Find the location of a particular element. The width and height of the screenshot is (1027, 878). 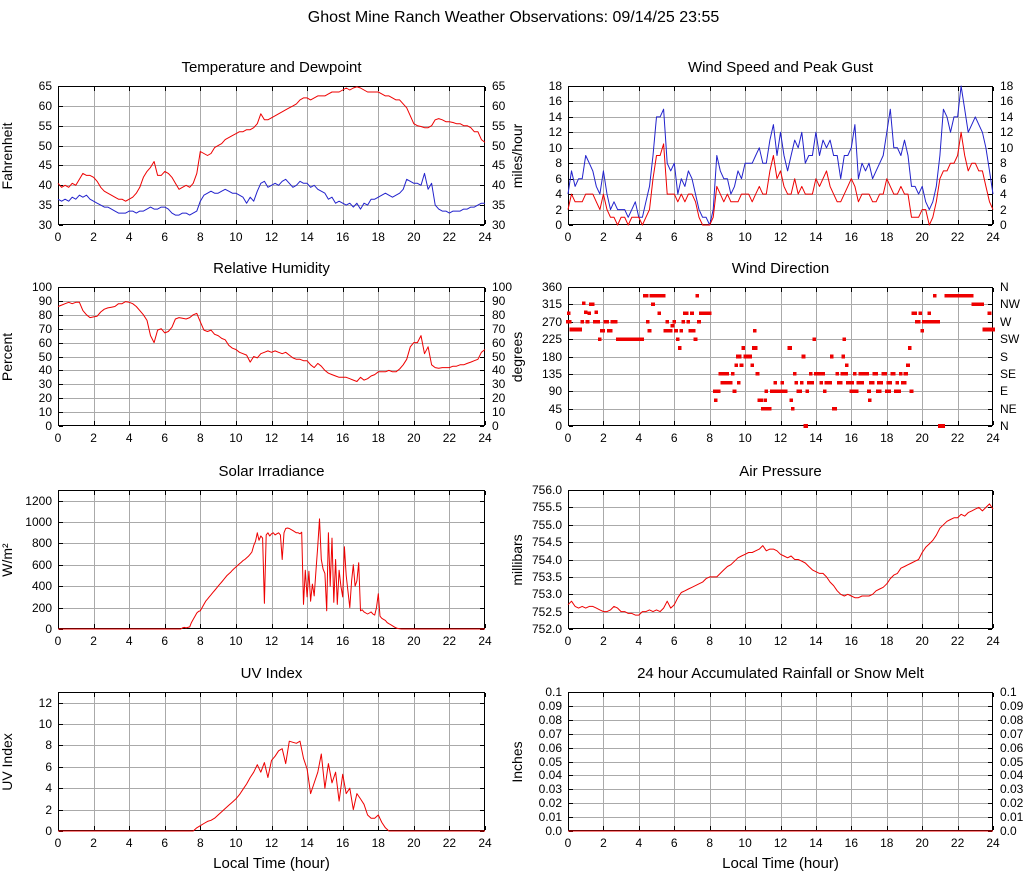

y-tick-label: 225 is located at coordinates (551, 339).